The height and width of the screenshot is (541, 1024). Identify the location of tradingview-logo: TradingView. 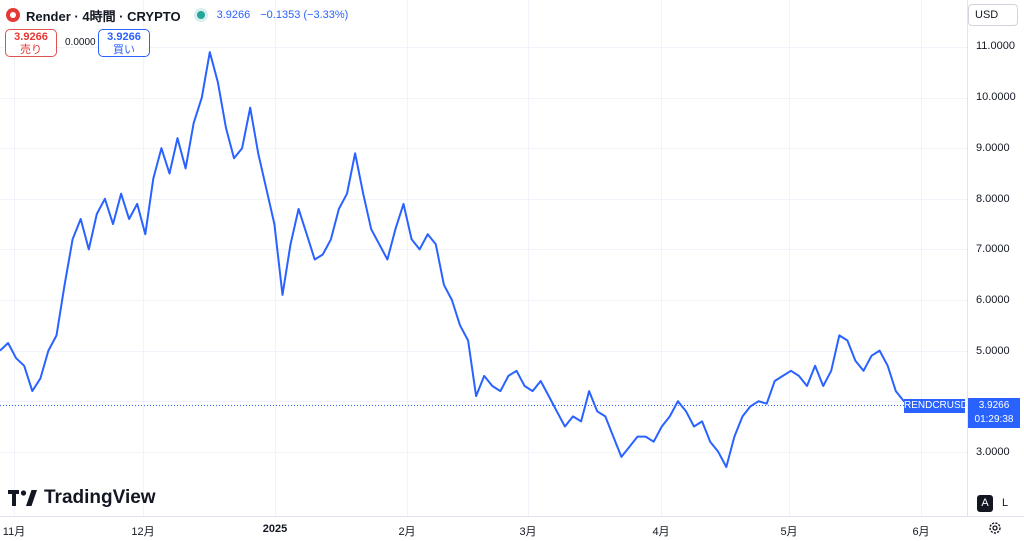
(82, 498).